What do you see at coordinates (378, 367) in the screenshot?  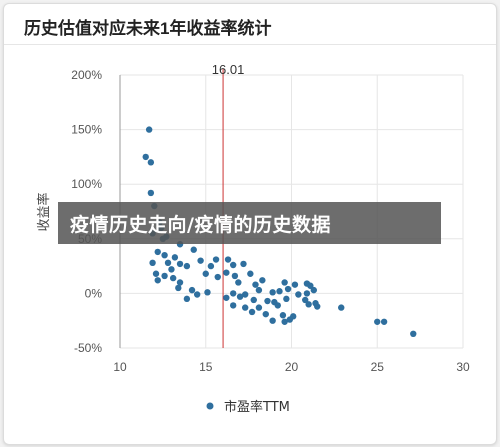 I see `x-tick-label: 25` at bounding box center [378, 367].